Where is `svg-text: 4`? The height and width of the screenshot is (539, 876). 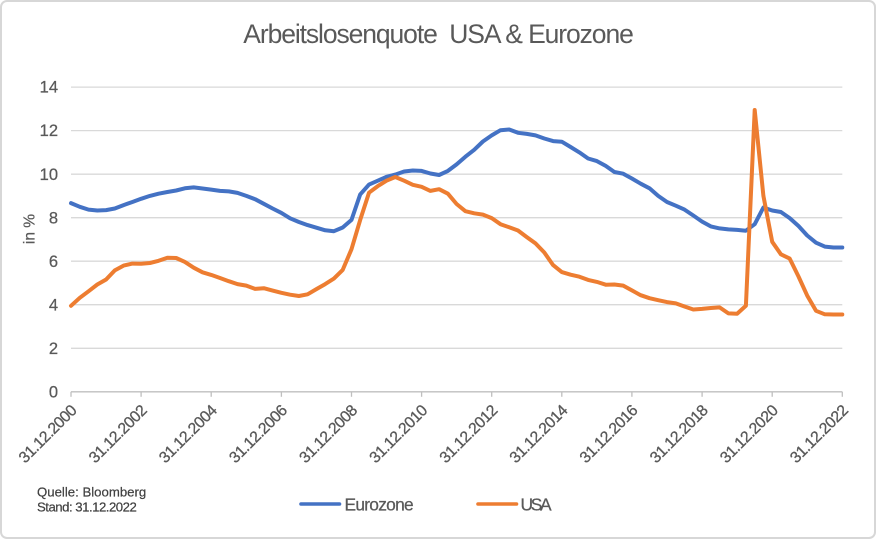
svg-text: 4 is located at coordinates (53, 305).